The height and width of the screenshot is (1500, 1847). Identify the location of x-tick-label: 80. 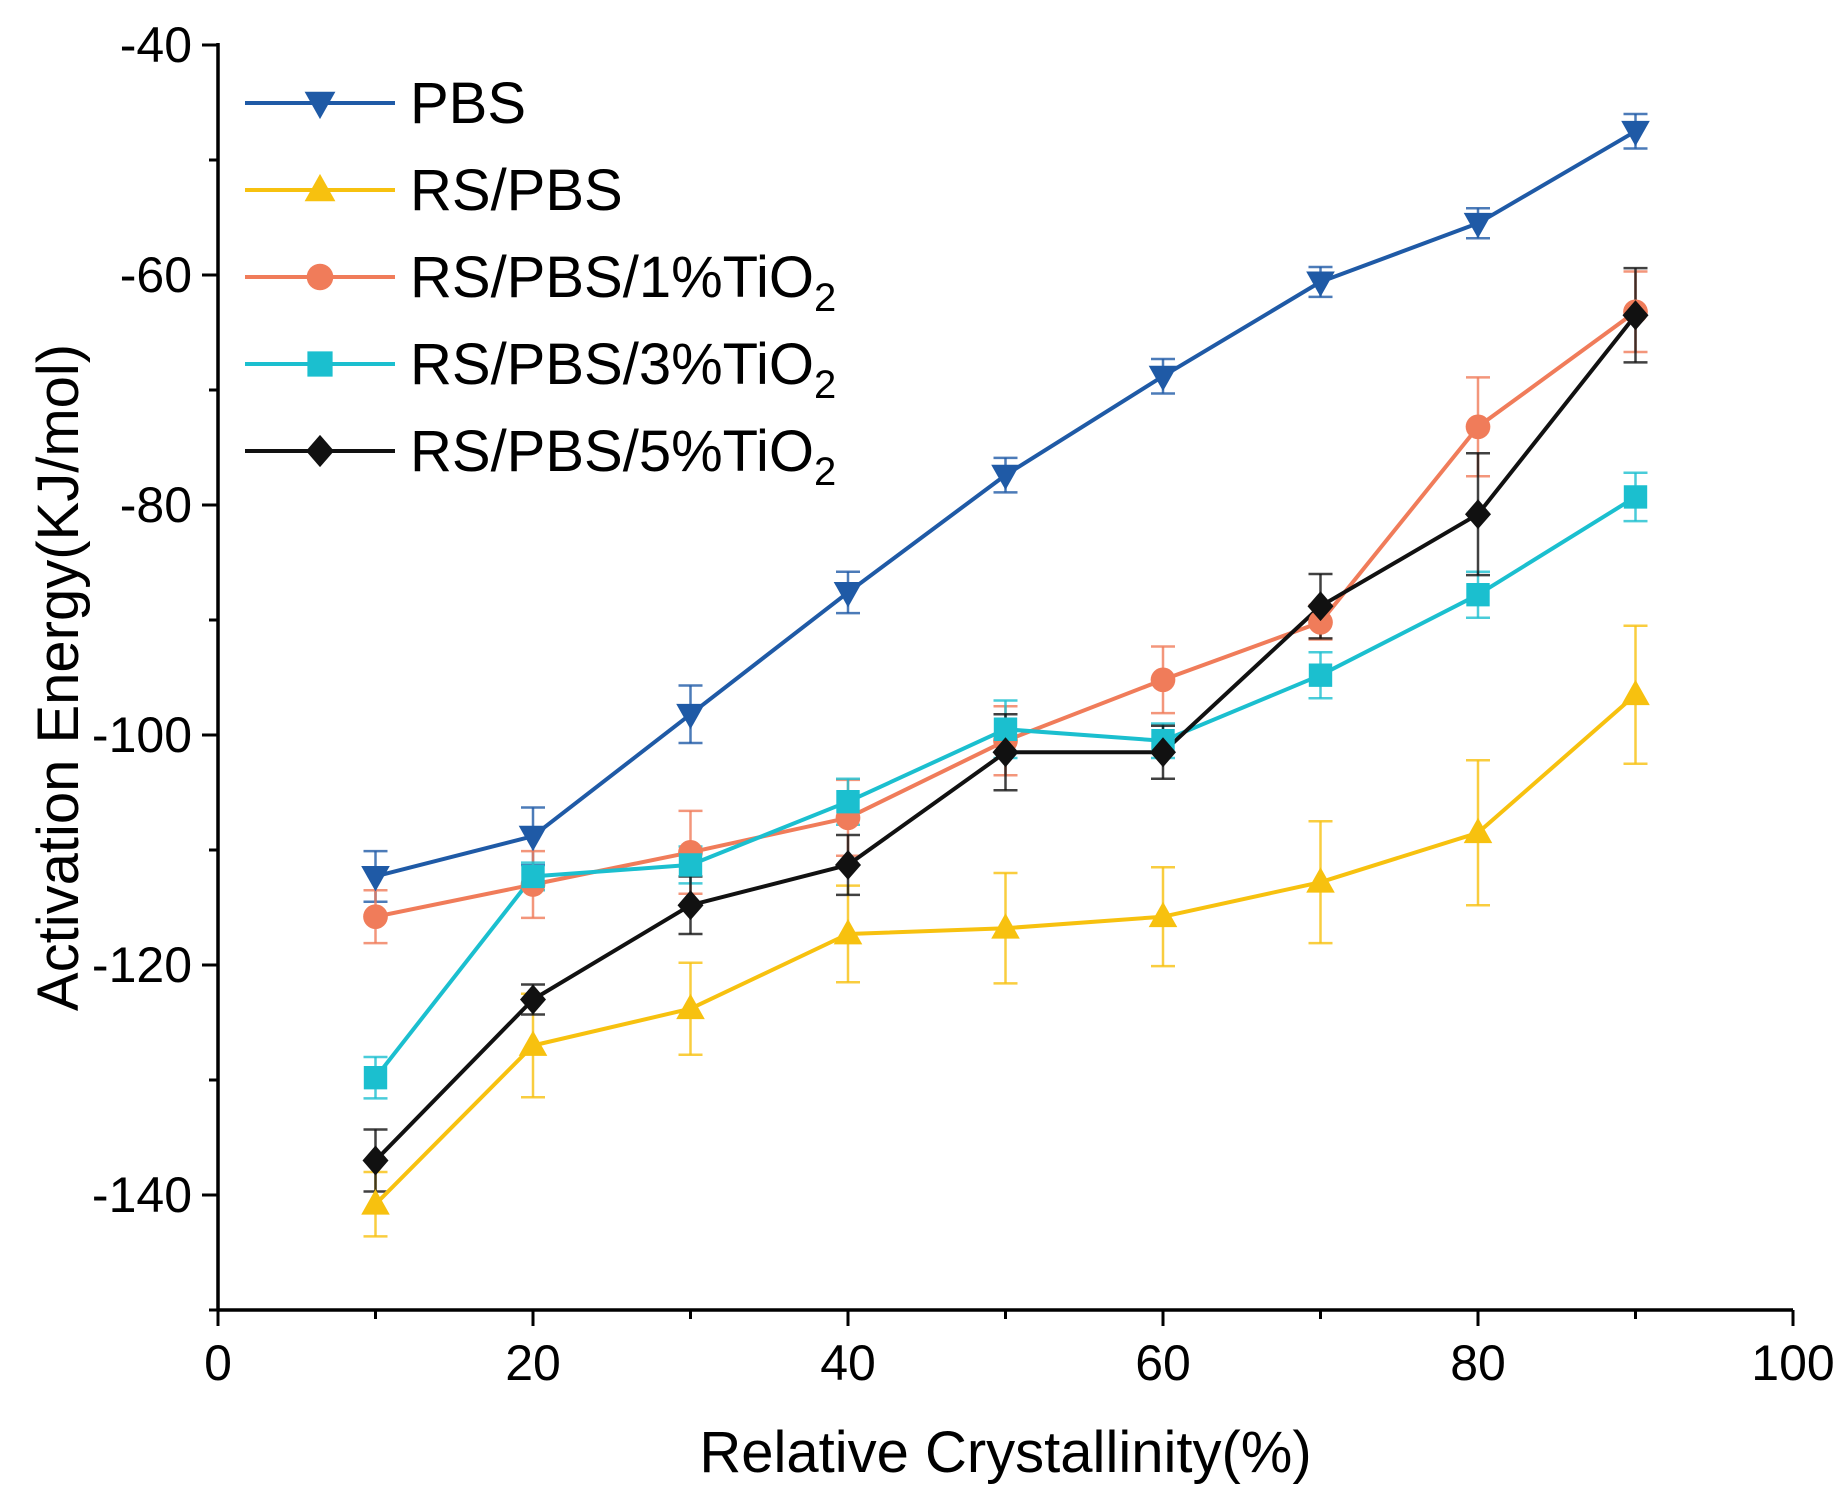
(1478, 1363).